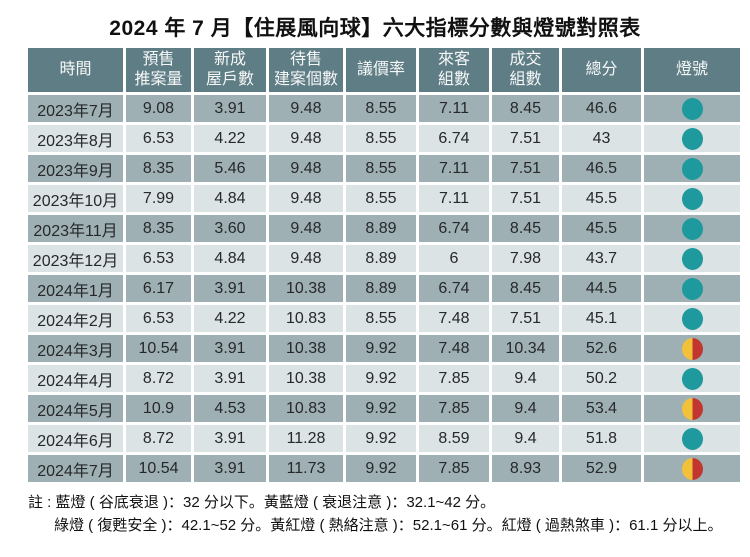 The width and height of the screenshot is (750, 557). Describe the element at coordinates (75, 468) in the screenshot. I see `cell-time: 2024年7月` at that location.